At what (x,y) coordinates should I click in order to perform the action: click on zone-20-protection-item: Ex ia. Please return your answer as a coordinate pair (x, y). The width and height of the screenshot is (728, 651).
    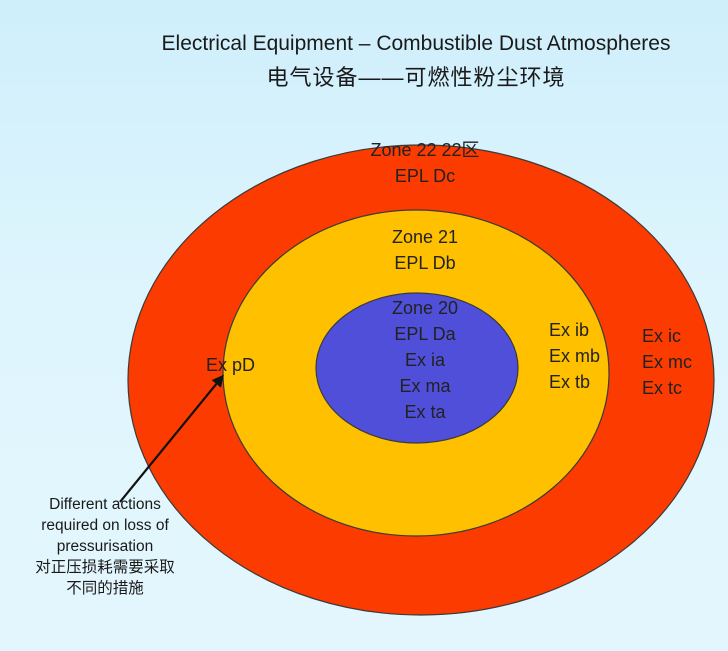
    Looking at the image, I should click on (425, 360).